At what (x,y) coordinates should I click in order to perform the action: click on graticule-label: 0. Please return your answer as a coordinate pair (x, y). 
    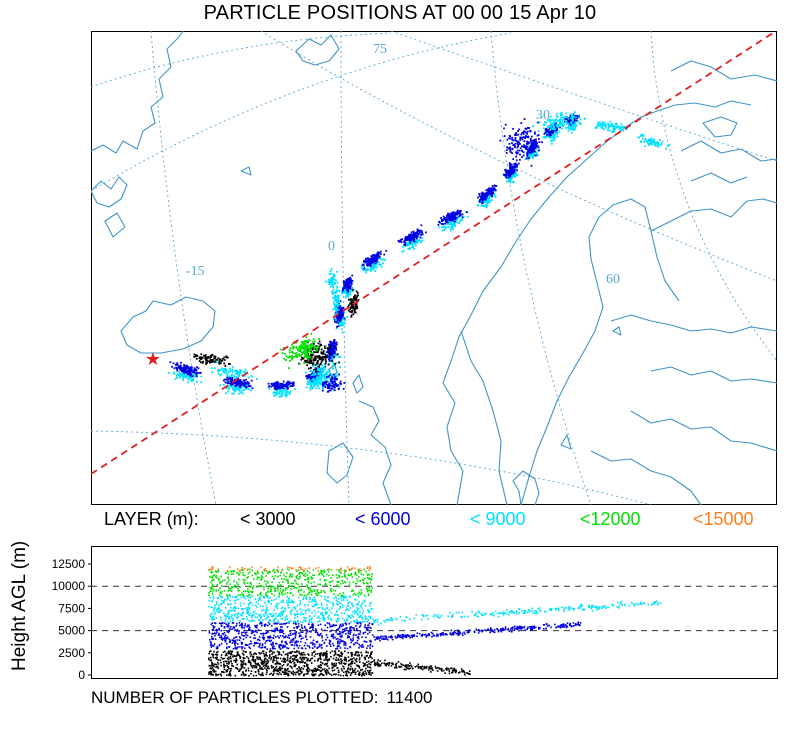
    Looking at the image, I should click on (331, 246).